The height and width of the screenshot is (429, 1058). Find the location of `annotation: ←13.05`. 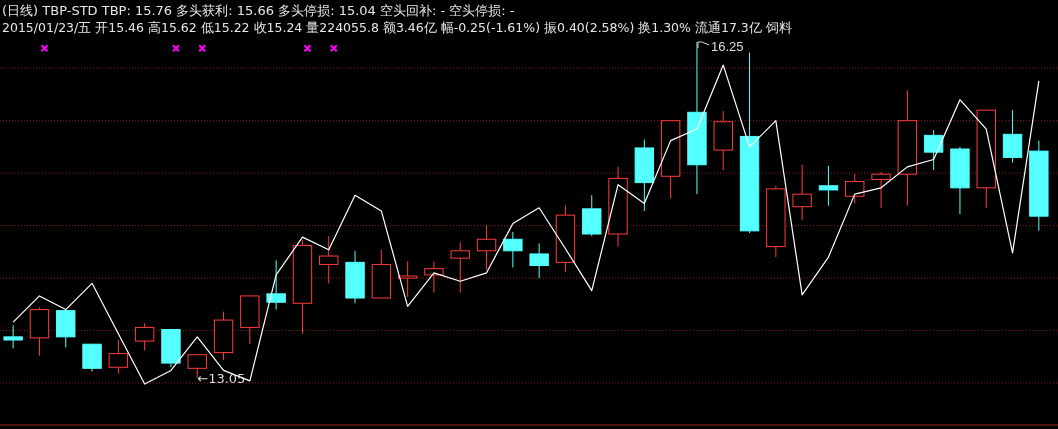

annotation: ←13.05 is located at coordinates (221, 378).